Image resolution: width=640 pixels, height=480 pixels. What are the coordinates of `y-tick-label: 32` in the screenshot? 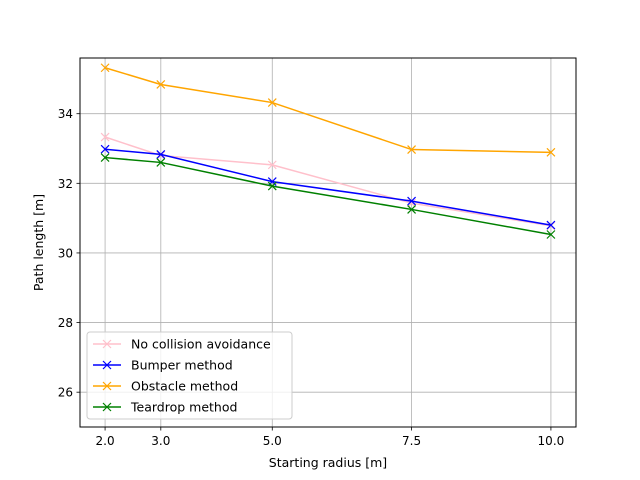 It's located at (65, 184).